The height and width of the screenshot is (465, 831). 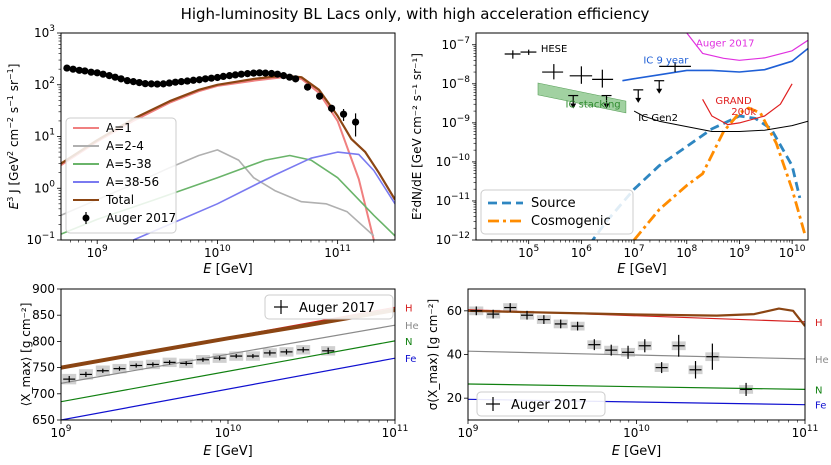 What do you see at coordinates (549, 405) in the screenshot?
I see `legend-label: Auger 2017` at bounding box center [549, 405].